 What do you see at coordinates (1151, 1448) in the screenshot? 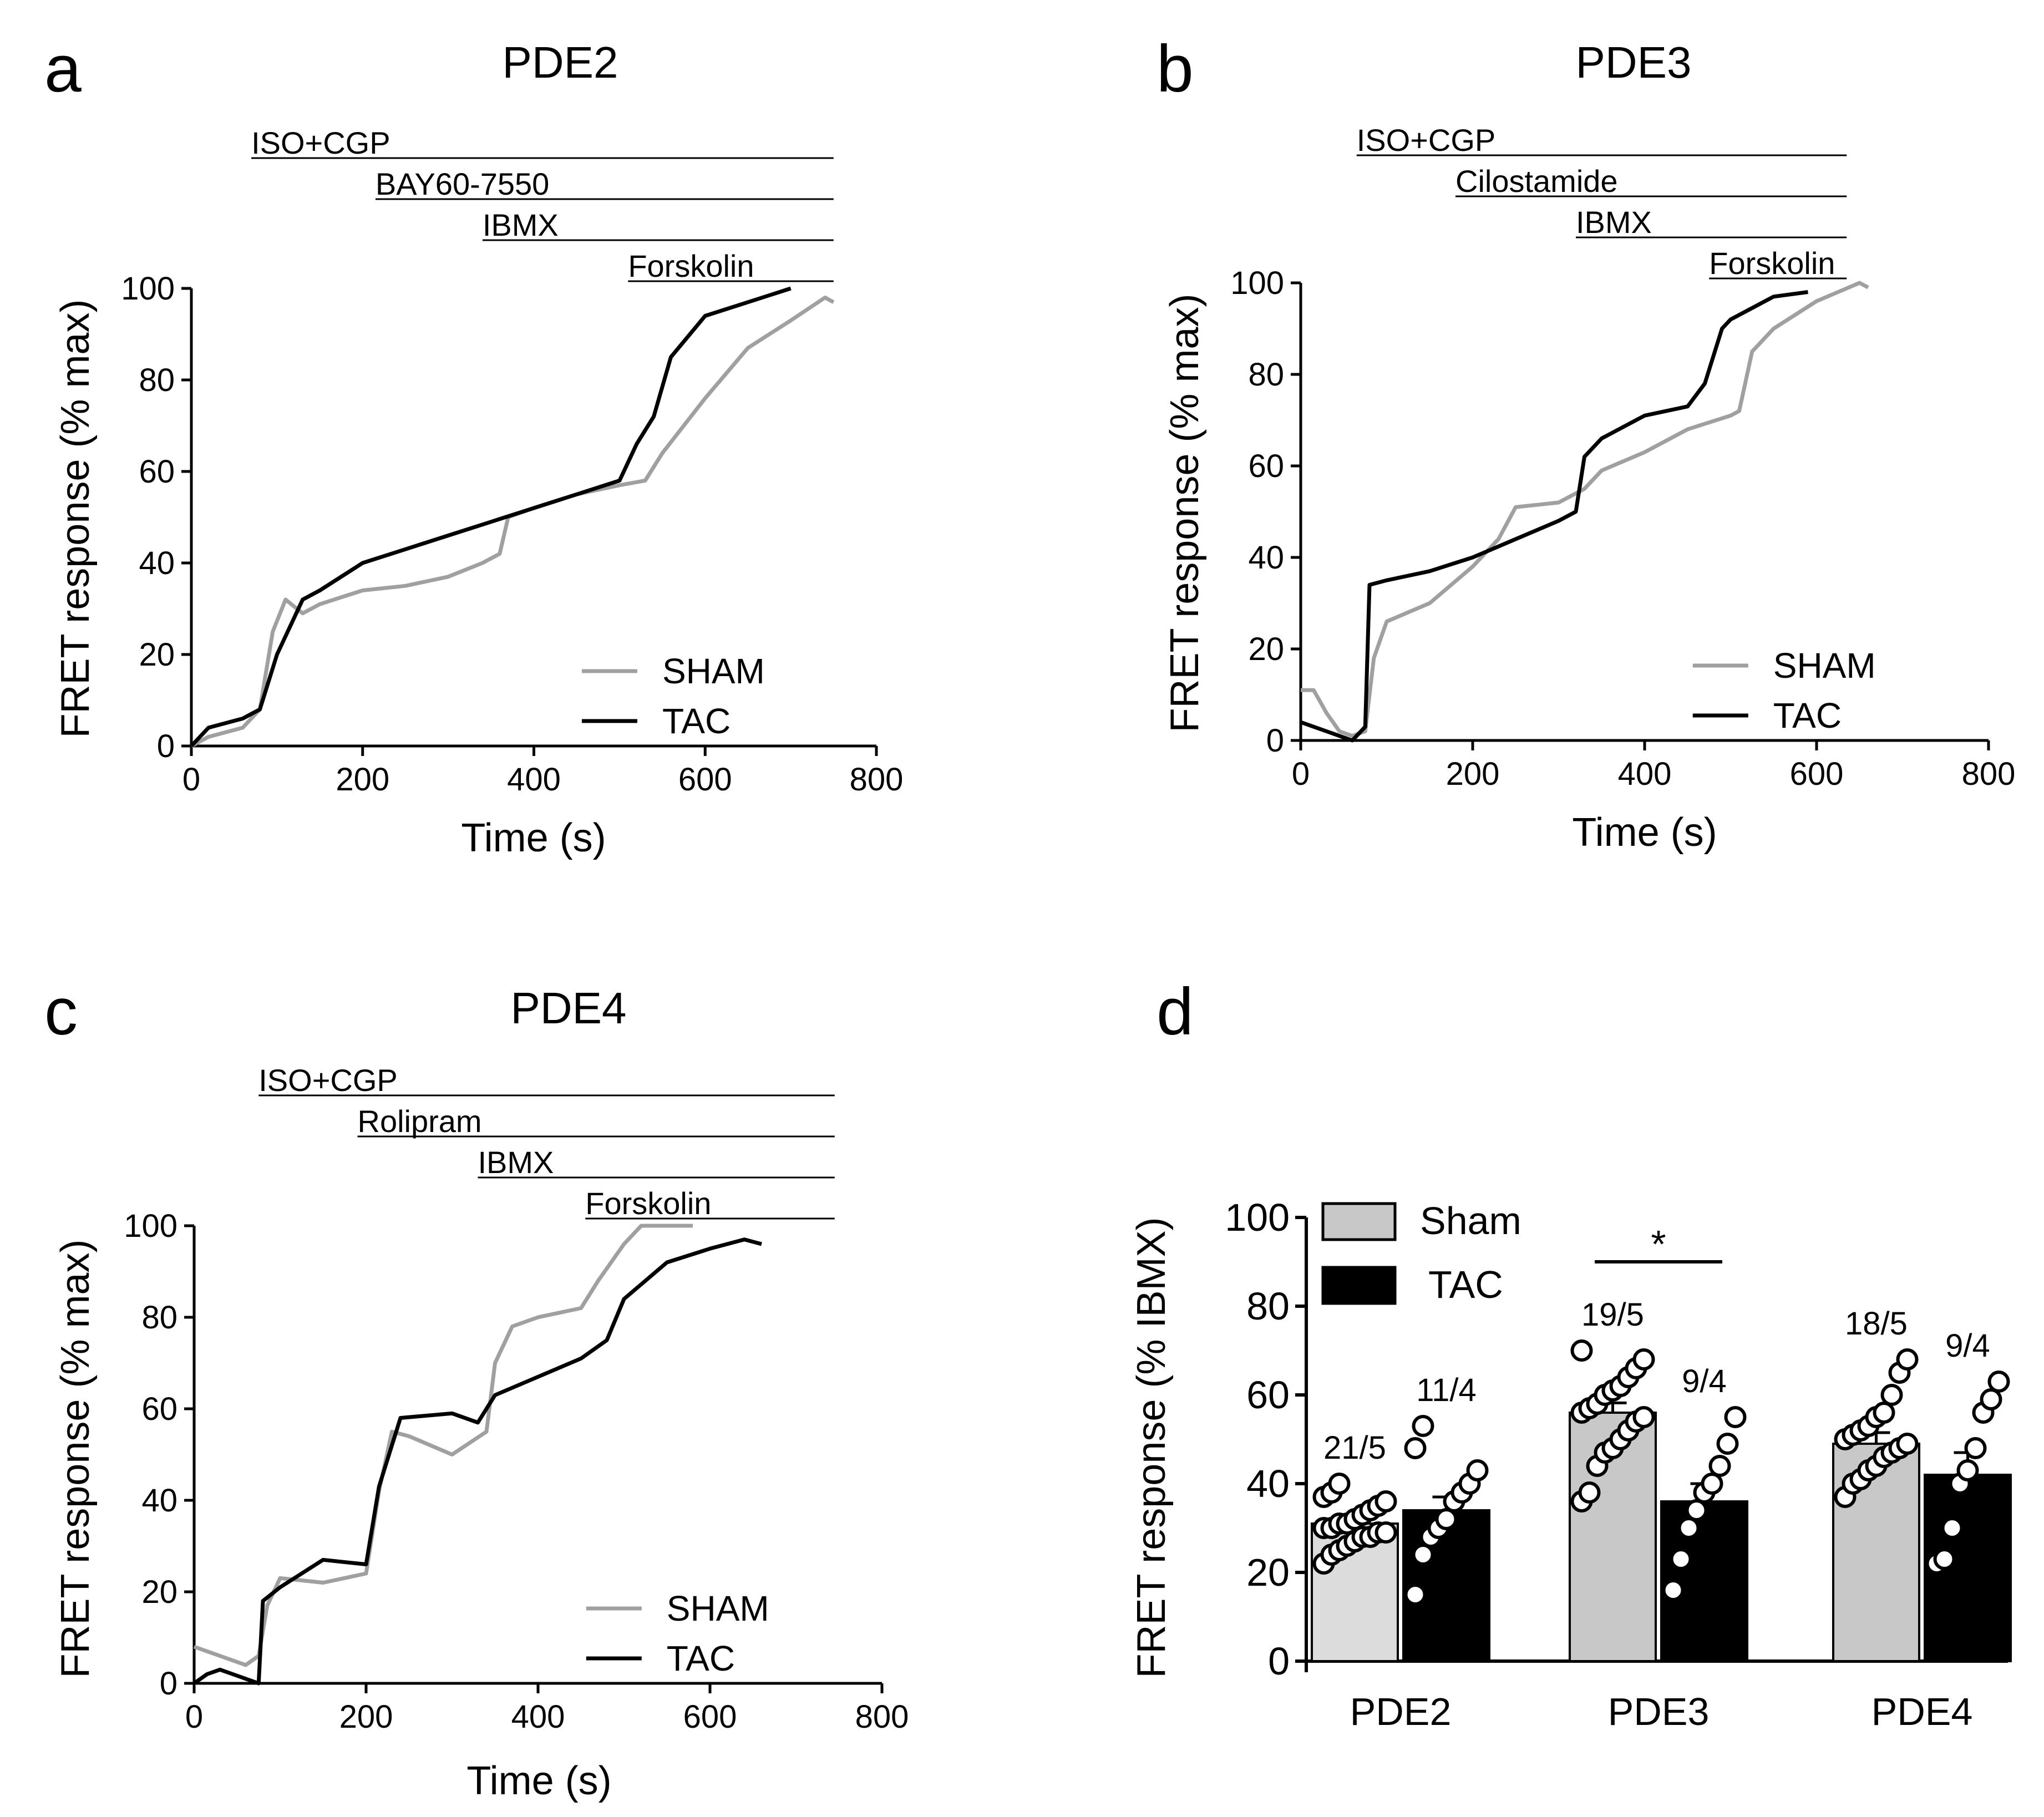
I see `y-axis-label-d: FRET response (% IBMX)` at bounding box center [1151, 1448].